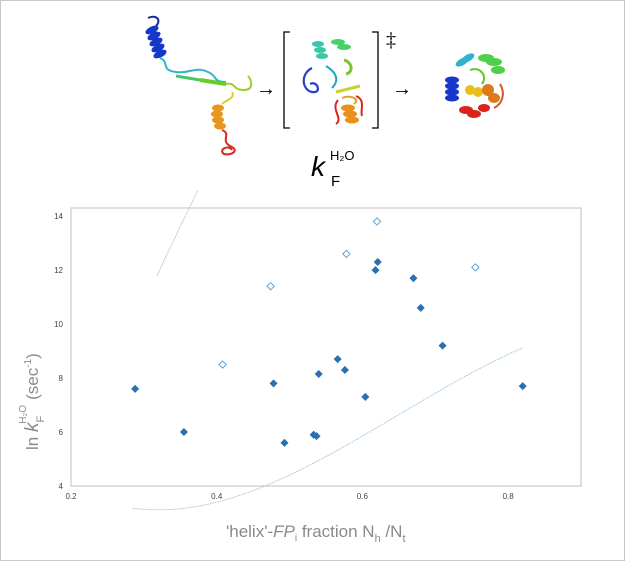 This screenshot has width=625, height=561. What do you see at coordinates (335, 181) in the screenshot?
I see `svg-text: F` at bounding box center [335, 181].